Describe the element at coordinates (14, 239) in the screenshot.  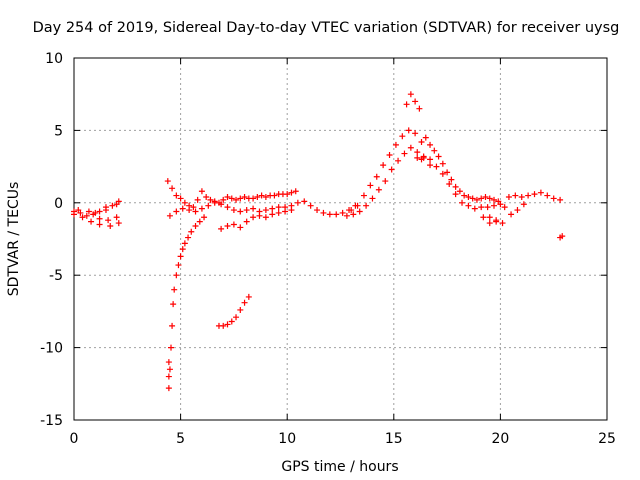
I see `y-axis-label: SDTVAR / TECUs` at that location.